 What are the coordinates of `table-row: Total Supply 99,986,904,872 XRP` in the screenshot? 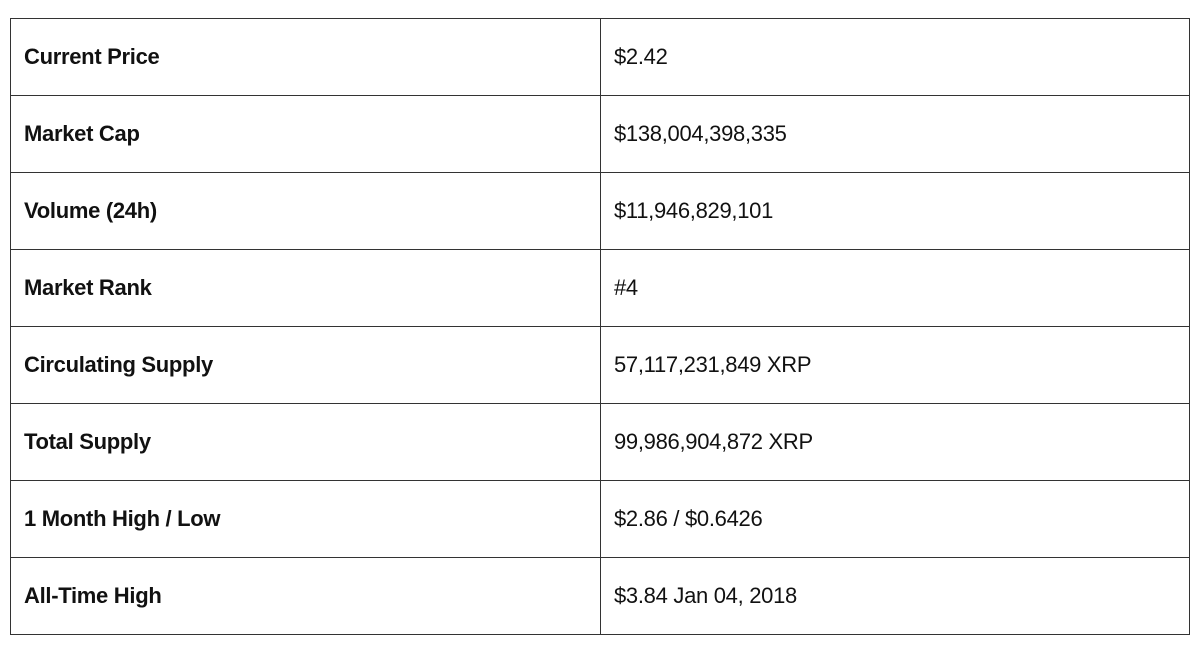 It's located at (600, 442).